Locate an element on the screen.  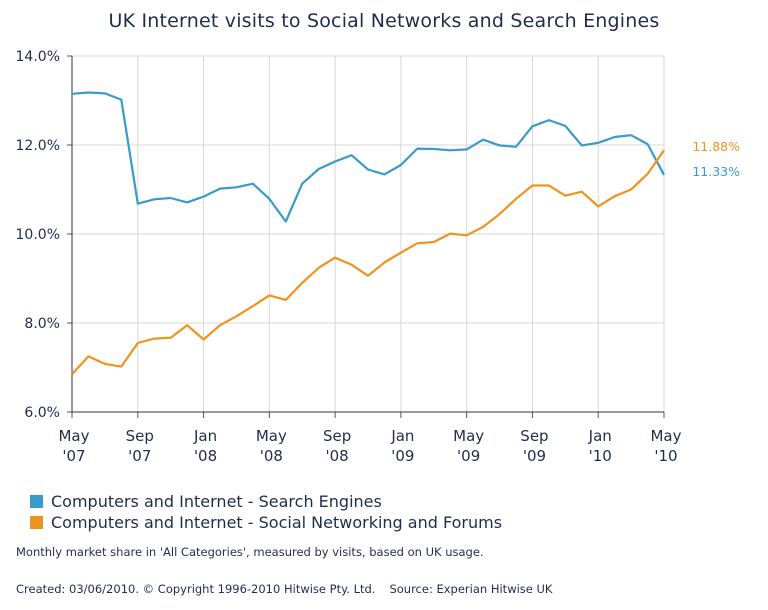
legend-label-search-engines: Computers and Internet - Search Engines is located at coordinates (216, 501).